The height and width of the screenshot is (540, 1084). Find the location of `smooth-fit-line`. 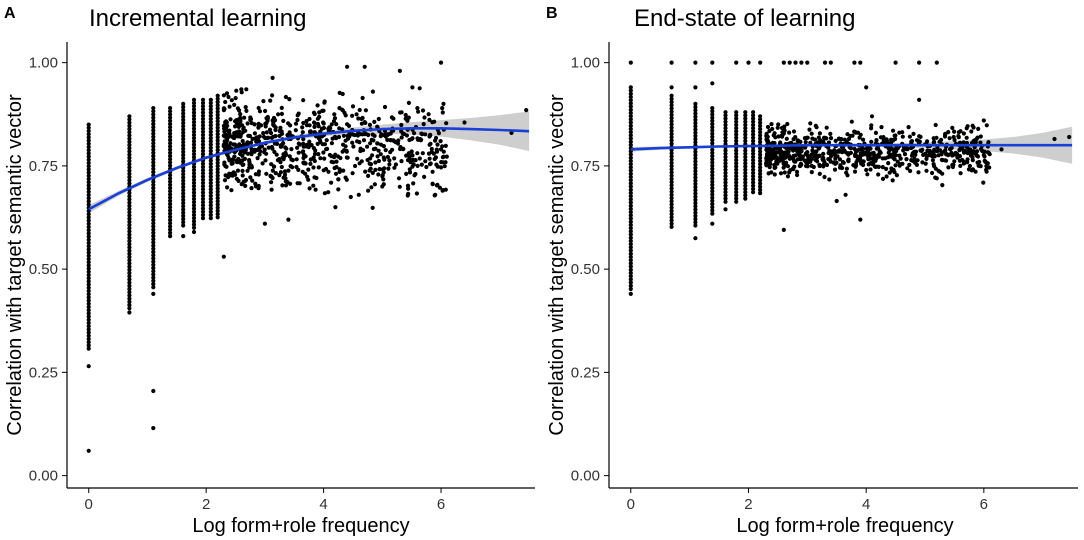

smooth-fit-line is located at coordinates (851, 147).